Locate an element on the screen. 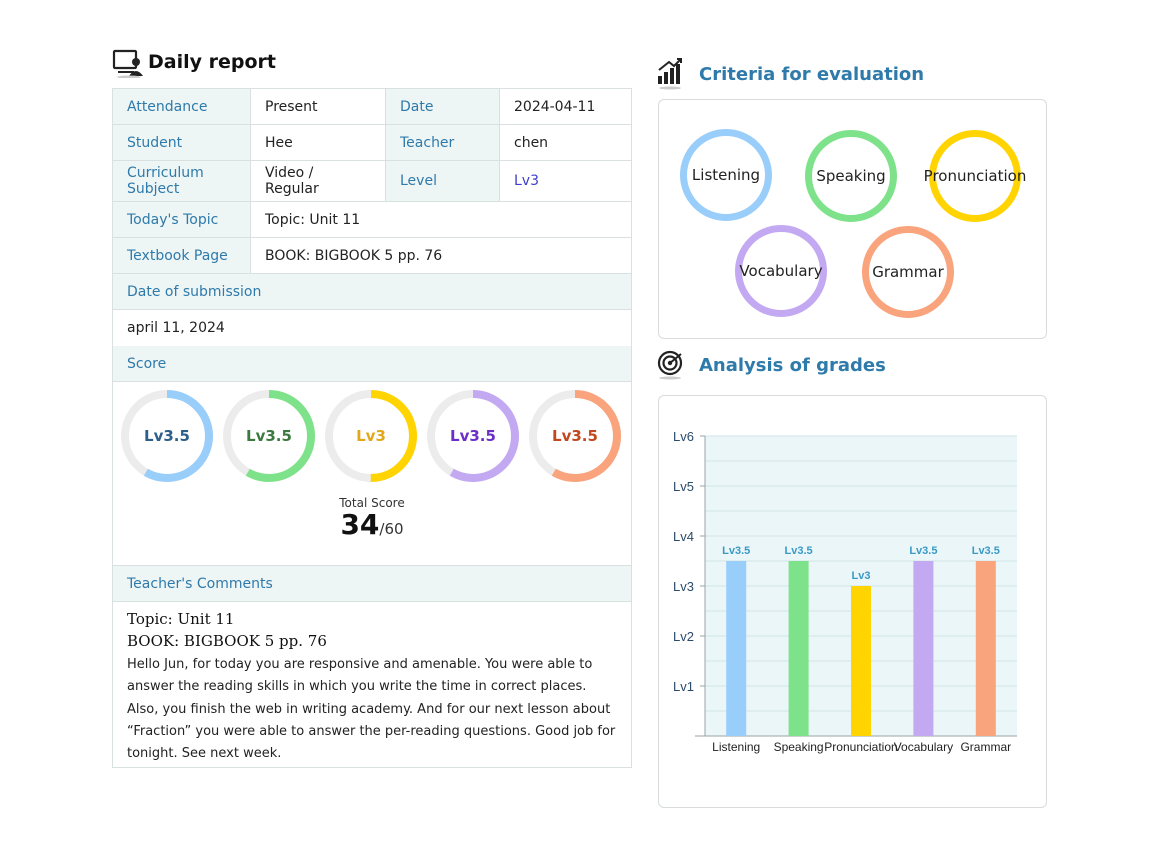 This screenshot has width=1160, height=860. attendance-label: Attendance is located at coordinates (181, 106).